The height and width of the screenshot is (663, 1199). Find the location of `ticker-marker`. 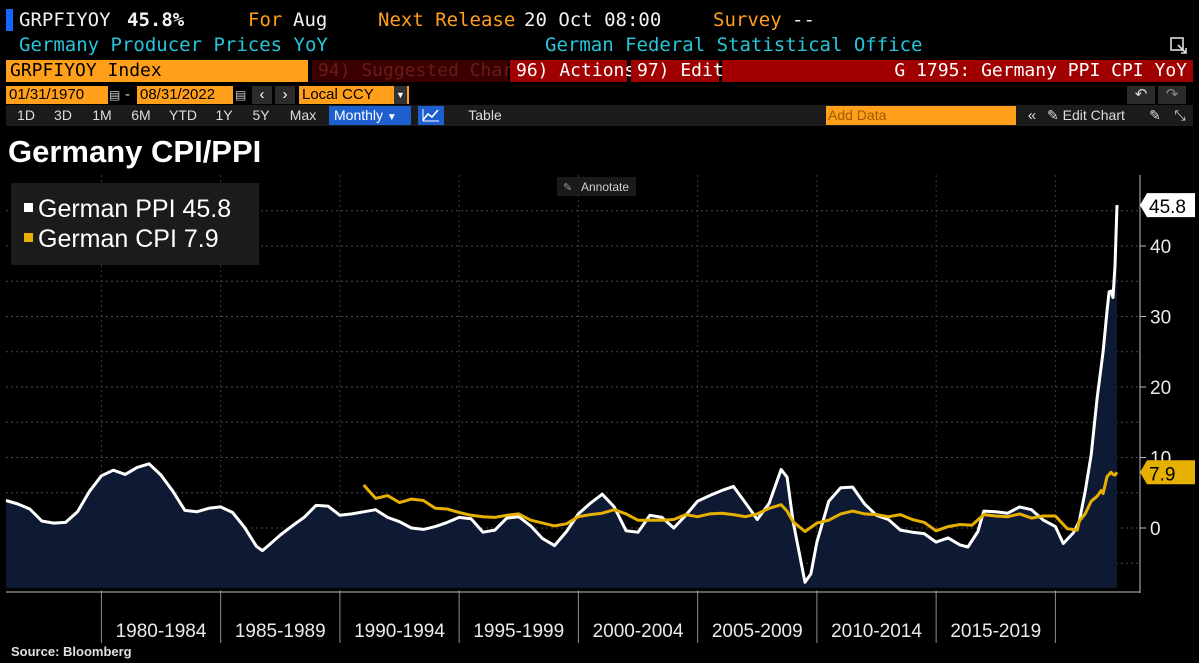

ticker-marker is located at coordinates (9, 20).